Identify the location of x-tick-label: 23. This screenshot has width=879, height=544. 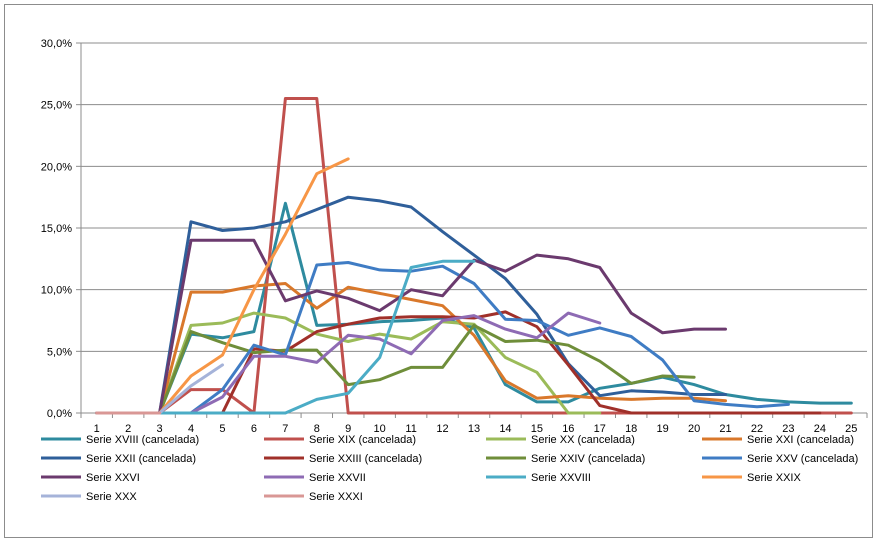
(788, 429).